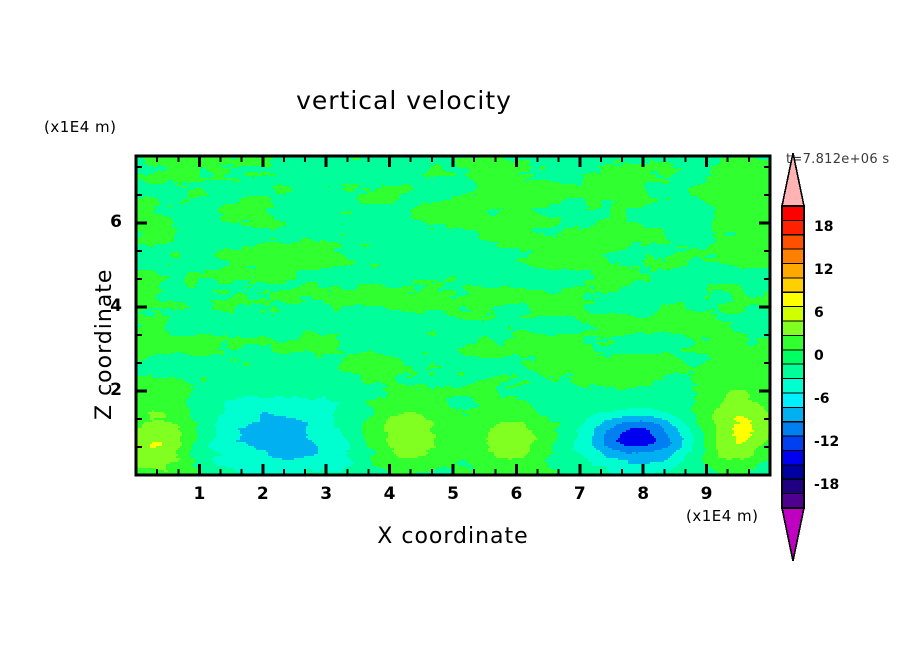 The width and height of the screenshot is (904, 654). Describe the element at coordinates (827, 485) in the screenshot. I see `colorbar-tick-label: -18` at that location.